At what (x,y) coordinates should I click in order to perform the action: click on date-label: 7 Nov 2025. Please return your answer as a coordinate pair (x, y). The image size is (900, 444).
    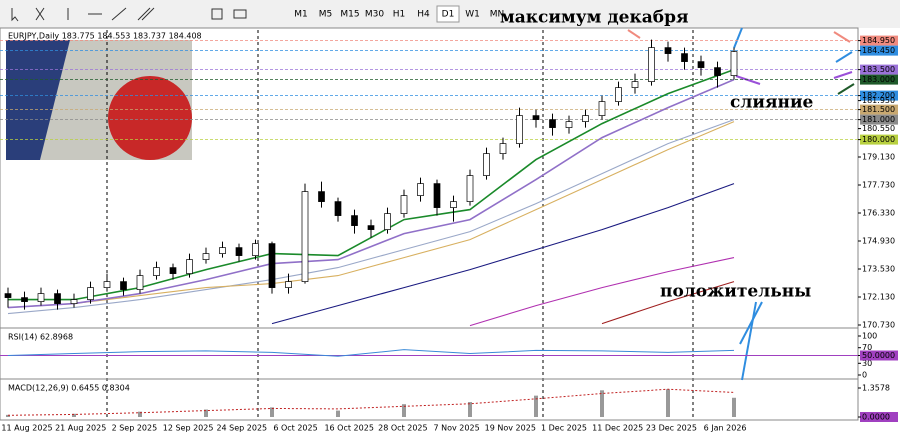
    Looking at the image, I should click on (457, 428).